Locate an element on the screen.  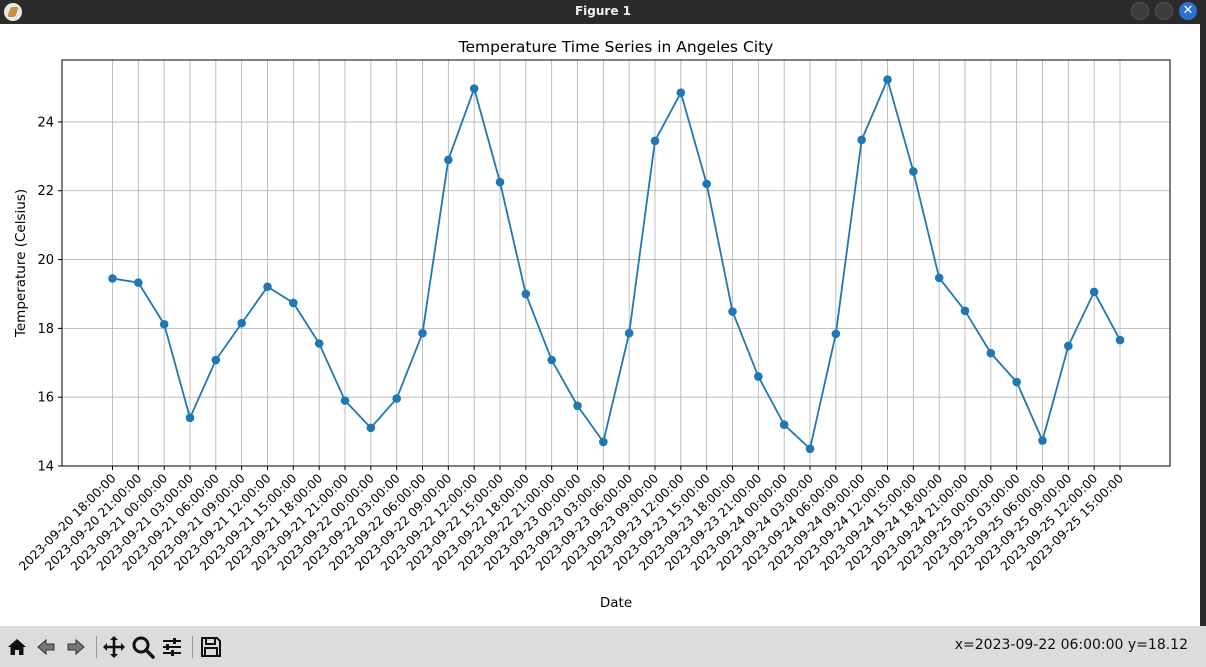
back-arrow-icon is located at coordinates (46, 647).